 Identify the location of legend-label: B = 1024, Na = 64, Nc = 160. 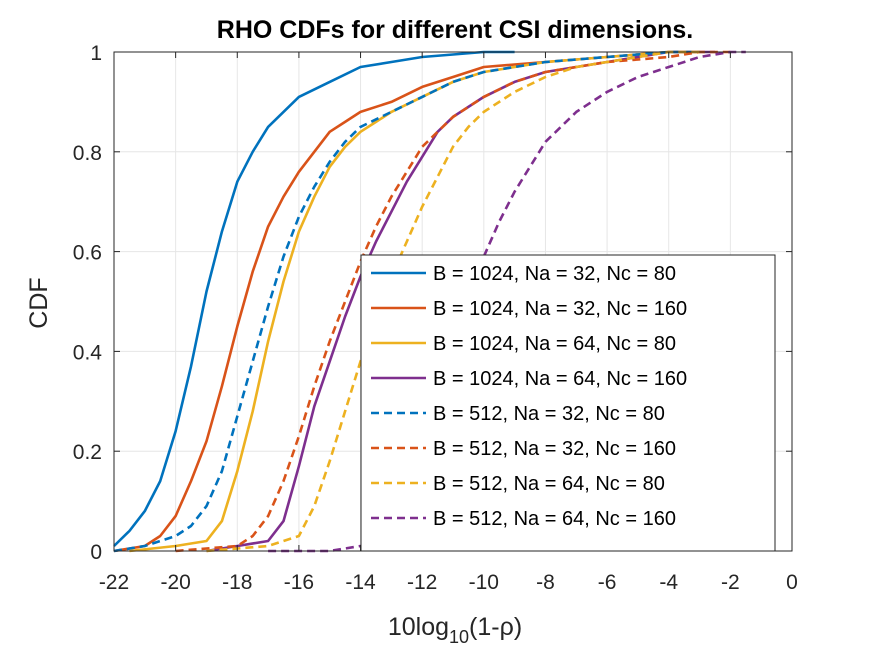
(560, 379).